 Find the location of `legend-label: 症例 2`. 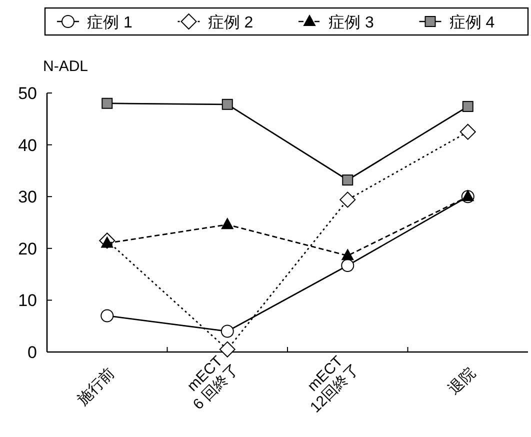

legend-label: 症例 2 is located at coordinates (231, 23).